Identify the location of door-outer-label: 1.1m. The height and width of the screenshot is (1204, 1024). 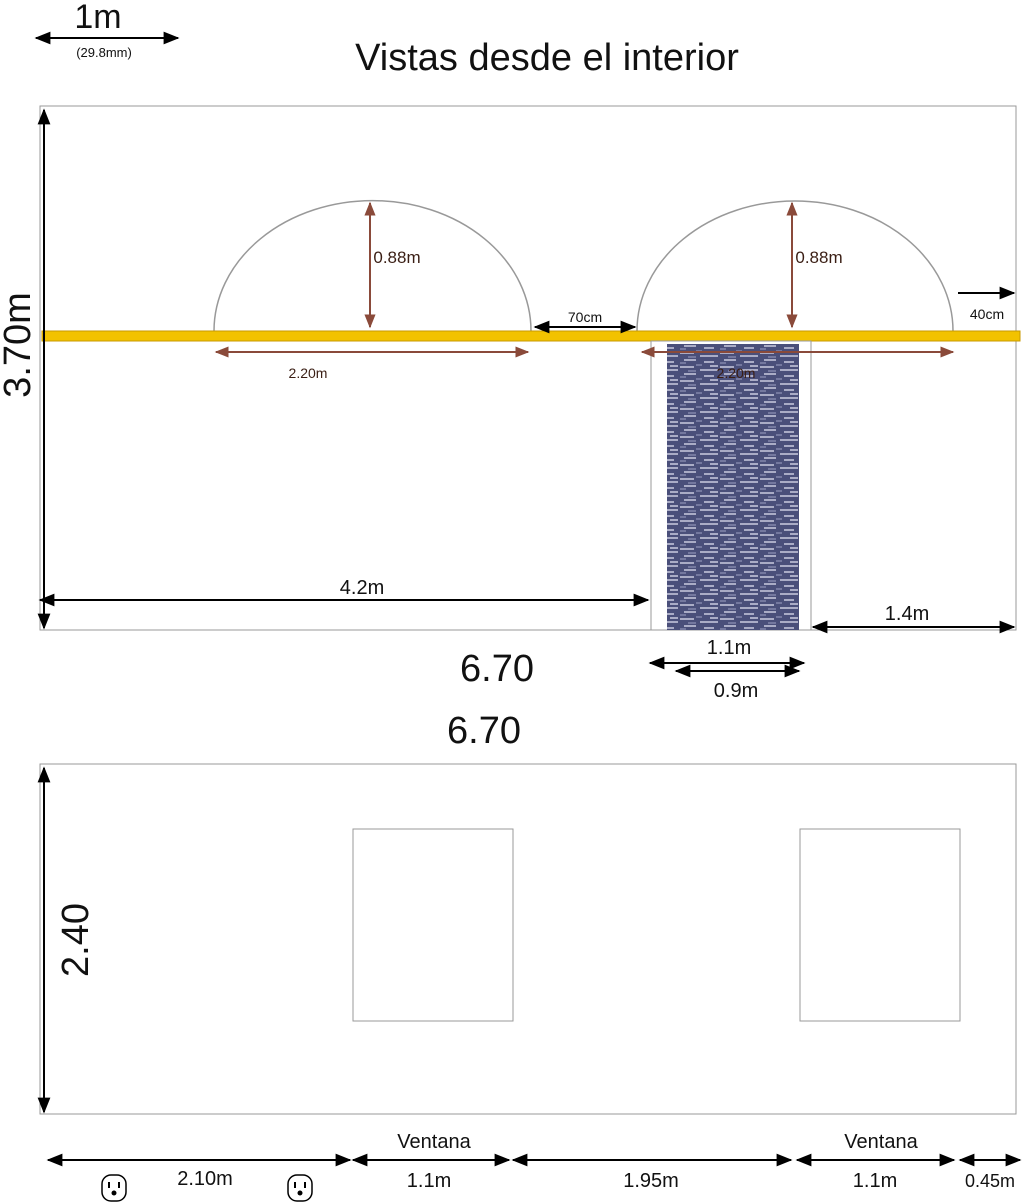
(729, 648).